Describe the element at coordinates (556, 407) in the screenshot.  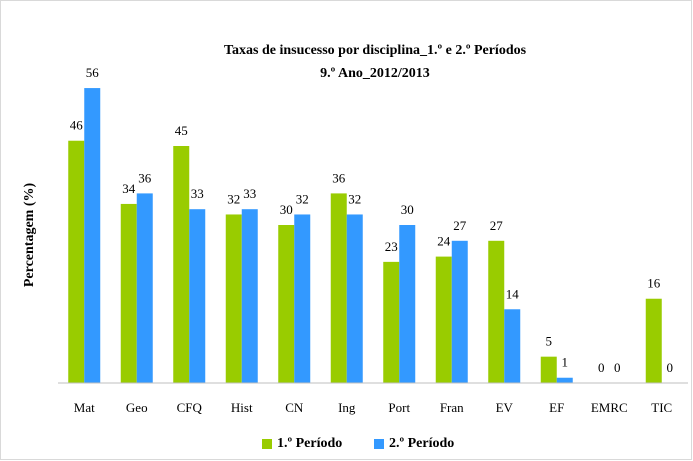
I see `x-tick-label: EF` at that location.